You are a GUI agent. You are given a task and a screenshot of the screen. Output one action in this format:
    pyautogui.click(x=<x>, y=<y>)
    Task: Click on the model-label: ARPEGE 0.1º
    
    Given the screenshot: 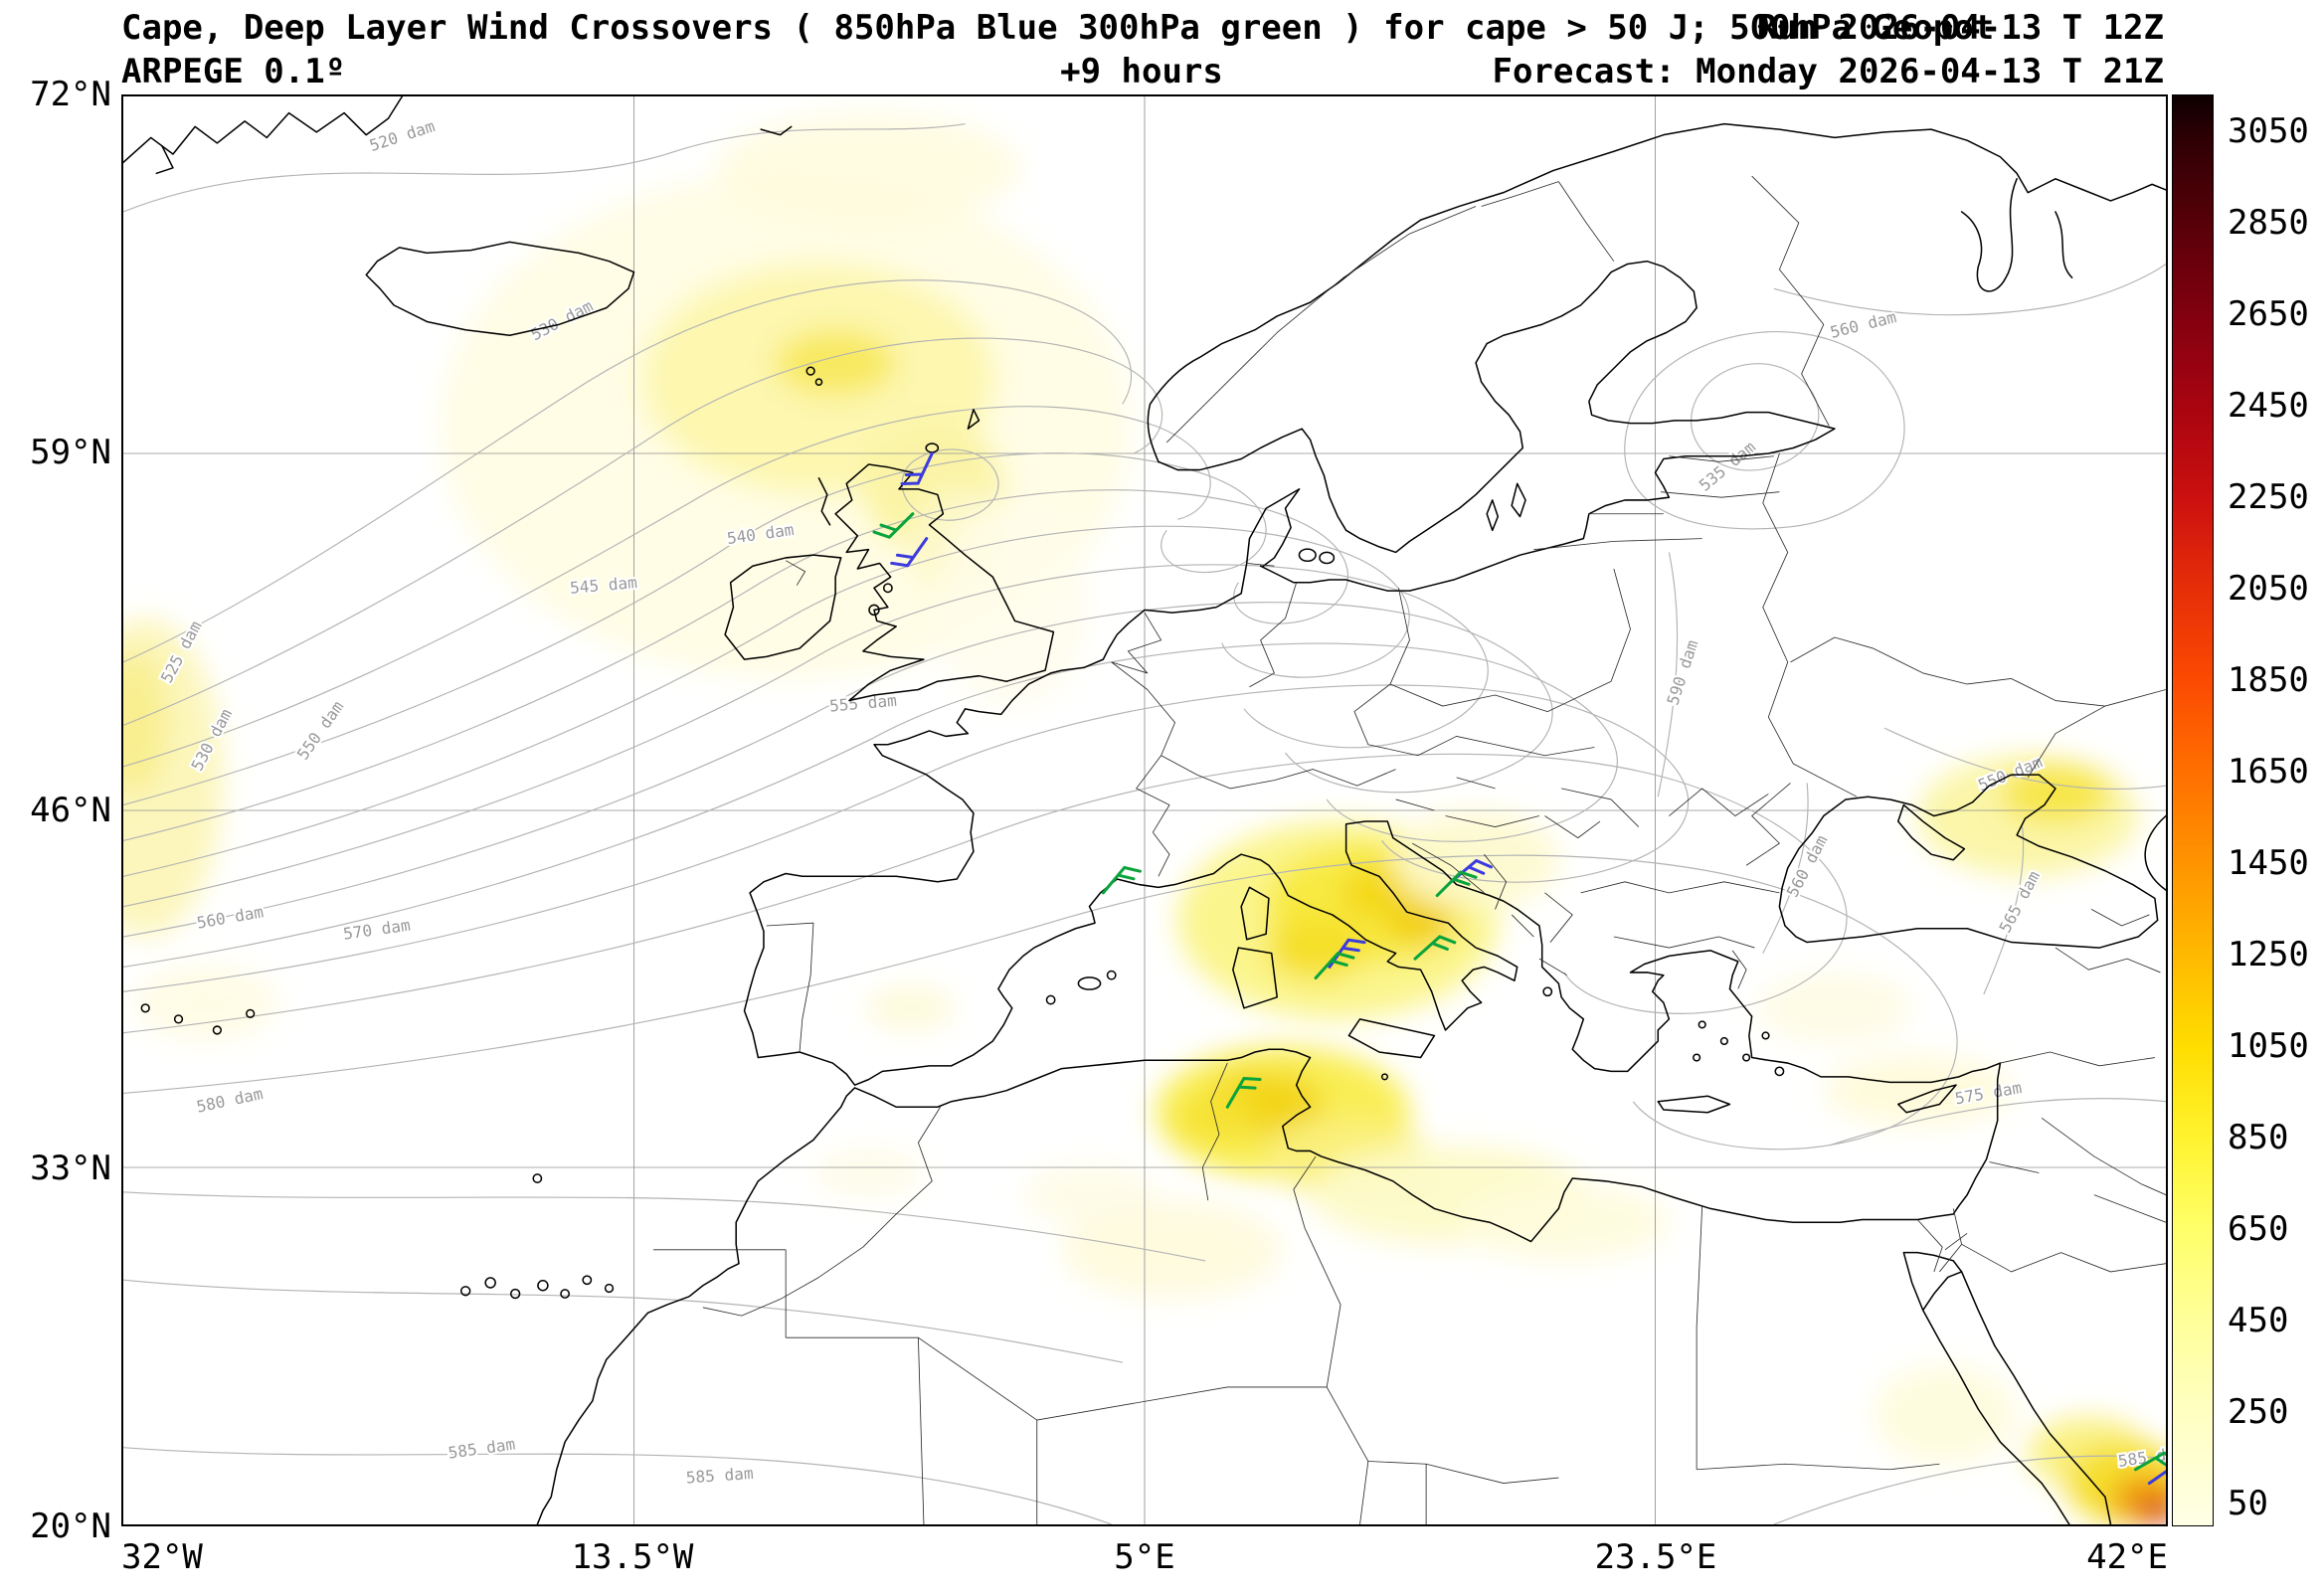 What is the action you would take?
    pyautogui.click(x=233, y=71)
    